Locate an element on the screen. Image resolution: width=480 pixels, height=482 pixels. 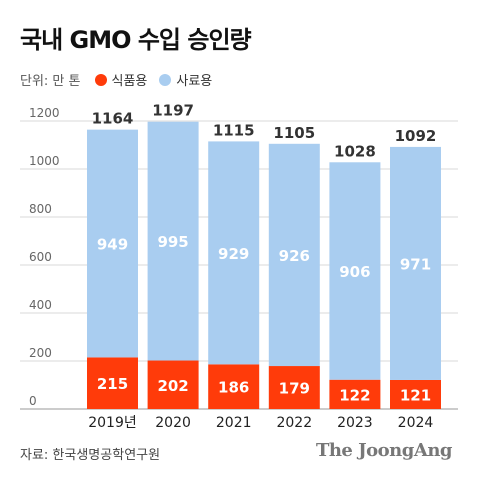
y-tick-label: 400 is located at coordinates (40, 305).